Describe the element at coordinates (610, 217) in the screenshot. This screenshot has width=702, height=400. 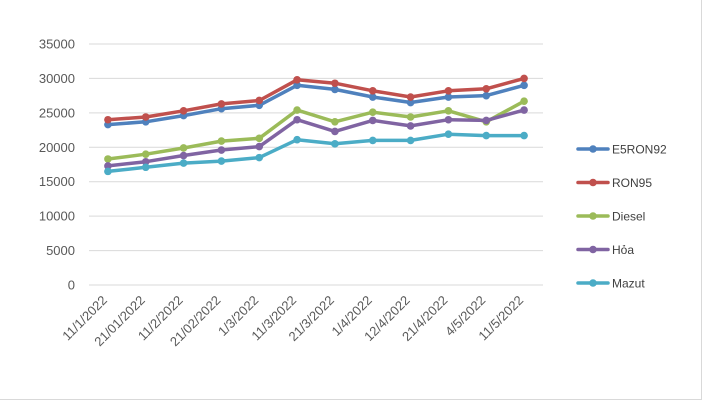
I see `legend-item: Diesel` at that location.